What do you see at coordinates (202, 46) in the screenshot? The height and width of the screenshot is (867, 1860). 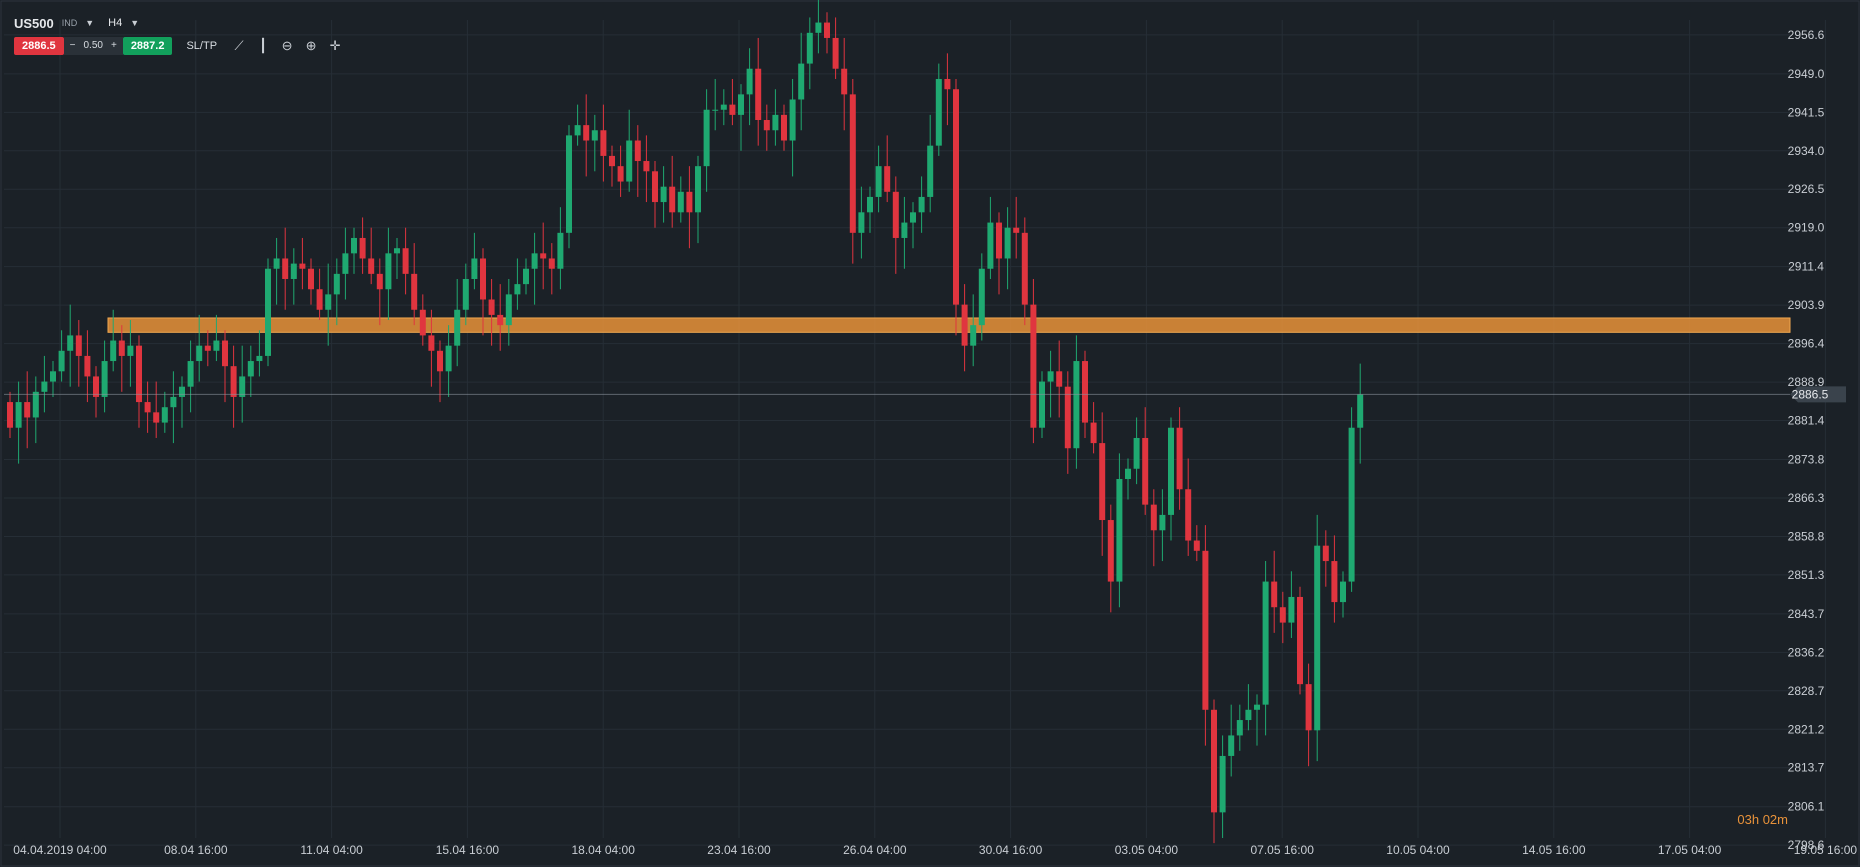 I see `sltp-button: SL/TP` at bounding box center [202, 46].